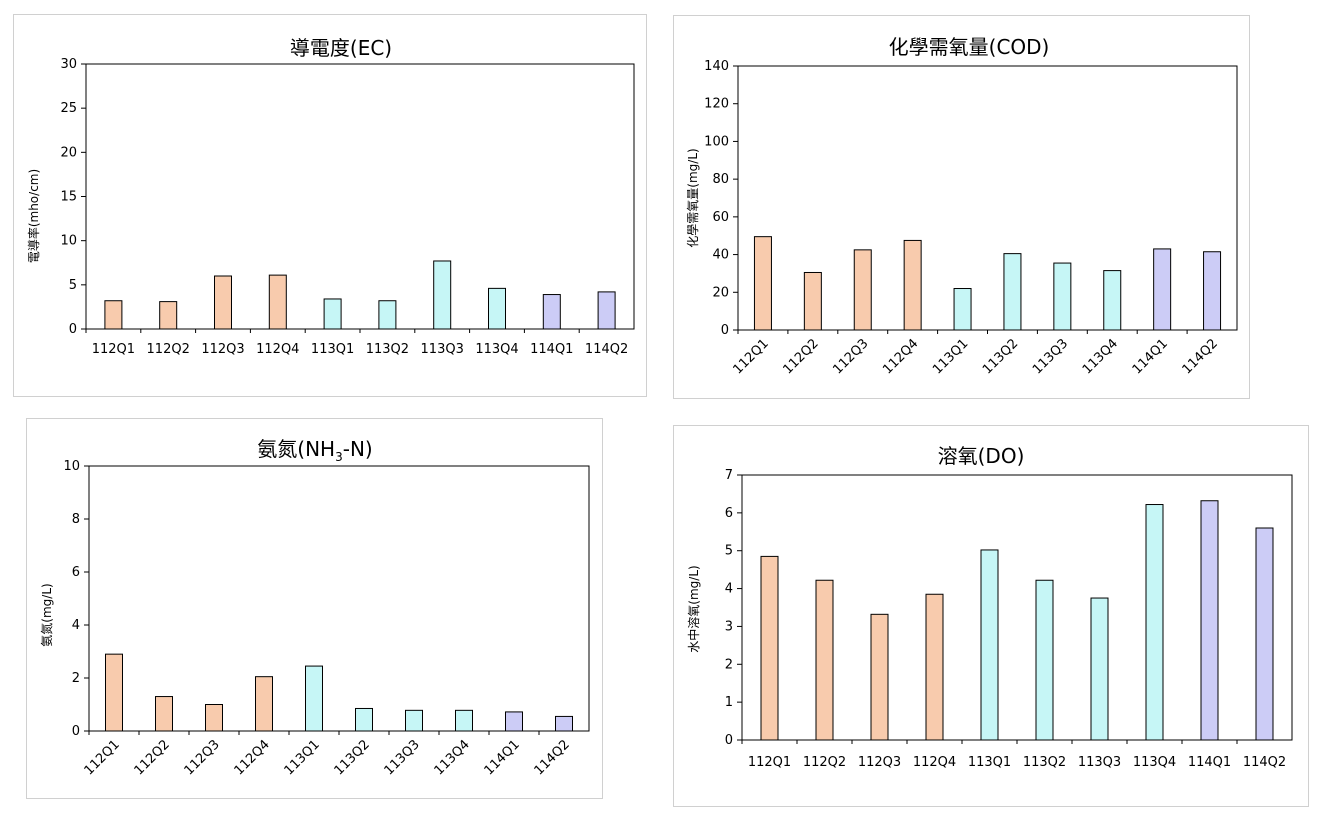 The image size is (1329, 829). What do you see at coordinates (73, 285) in the screenshot?
I see `y-tick-label: 5` at bounding box center [73, 285].